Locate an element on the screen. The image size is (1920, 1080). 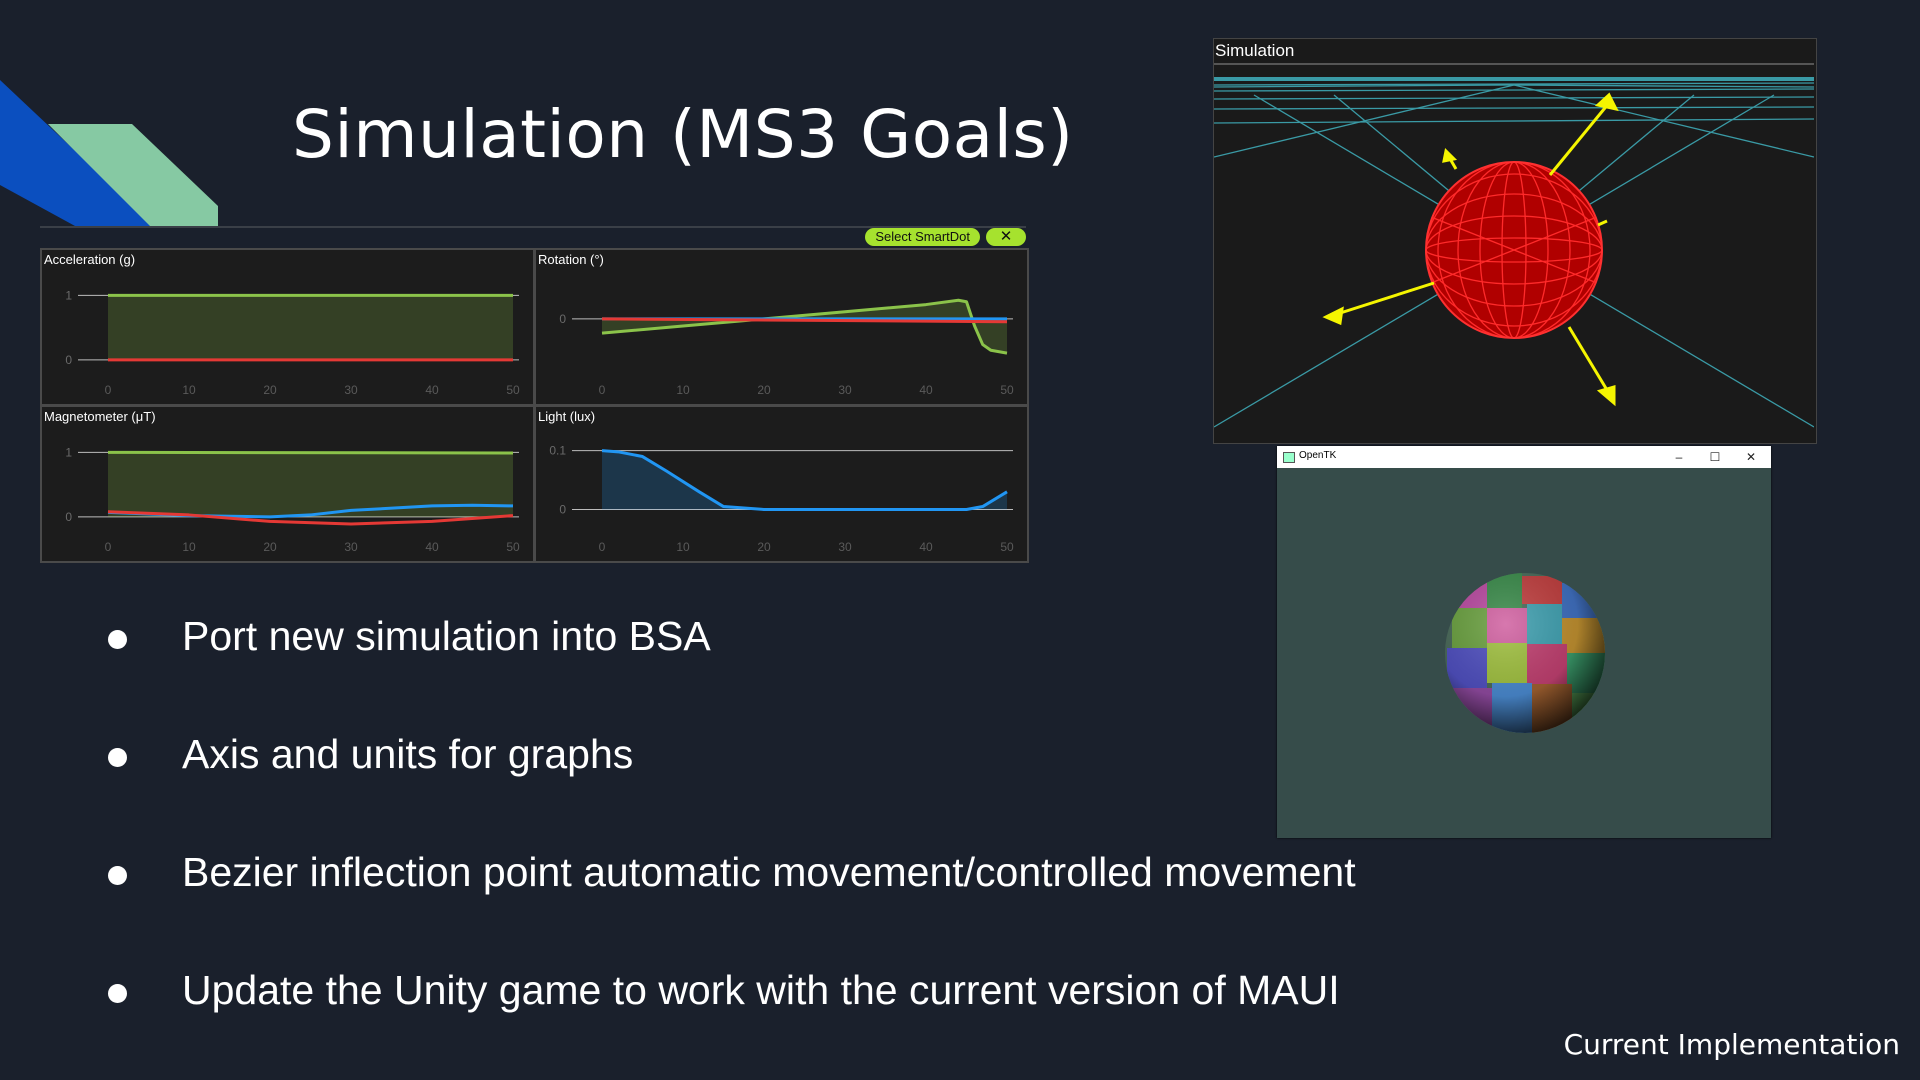
app-icon is located at coordinates (1289, 457).